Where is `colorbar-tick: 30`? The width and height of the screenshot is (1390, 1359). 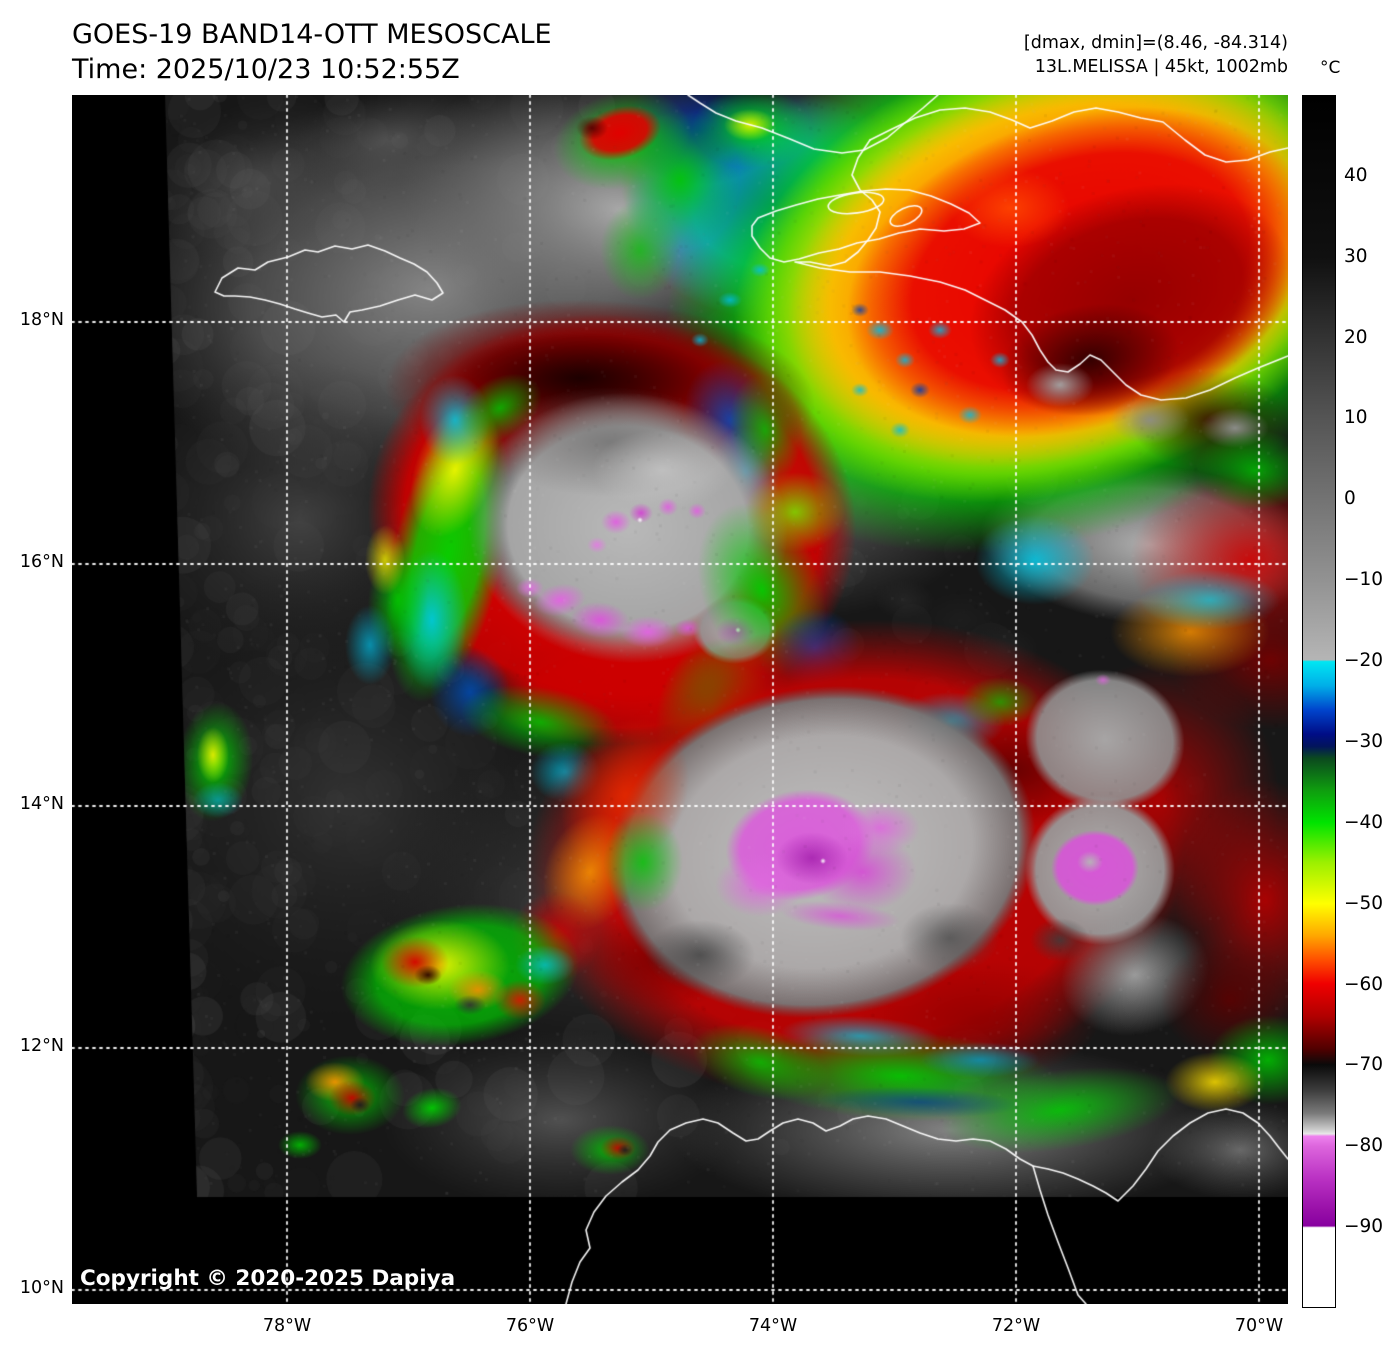 colorbar-tick: 30 is located at coordinates (1356, 256).